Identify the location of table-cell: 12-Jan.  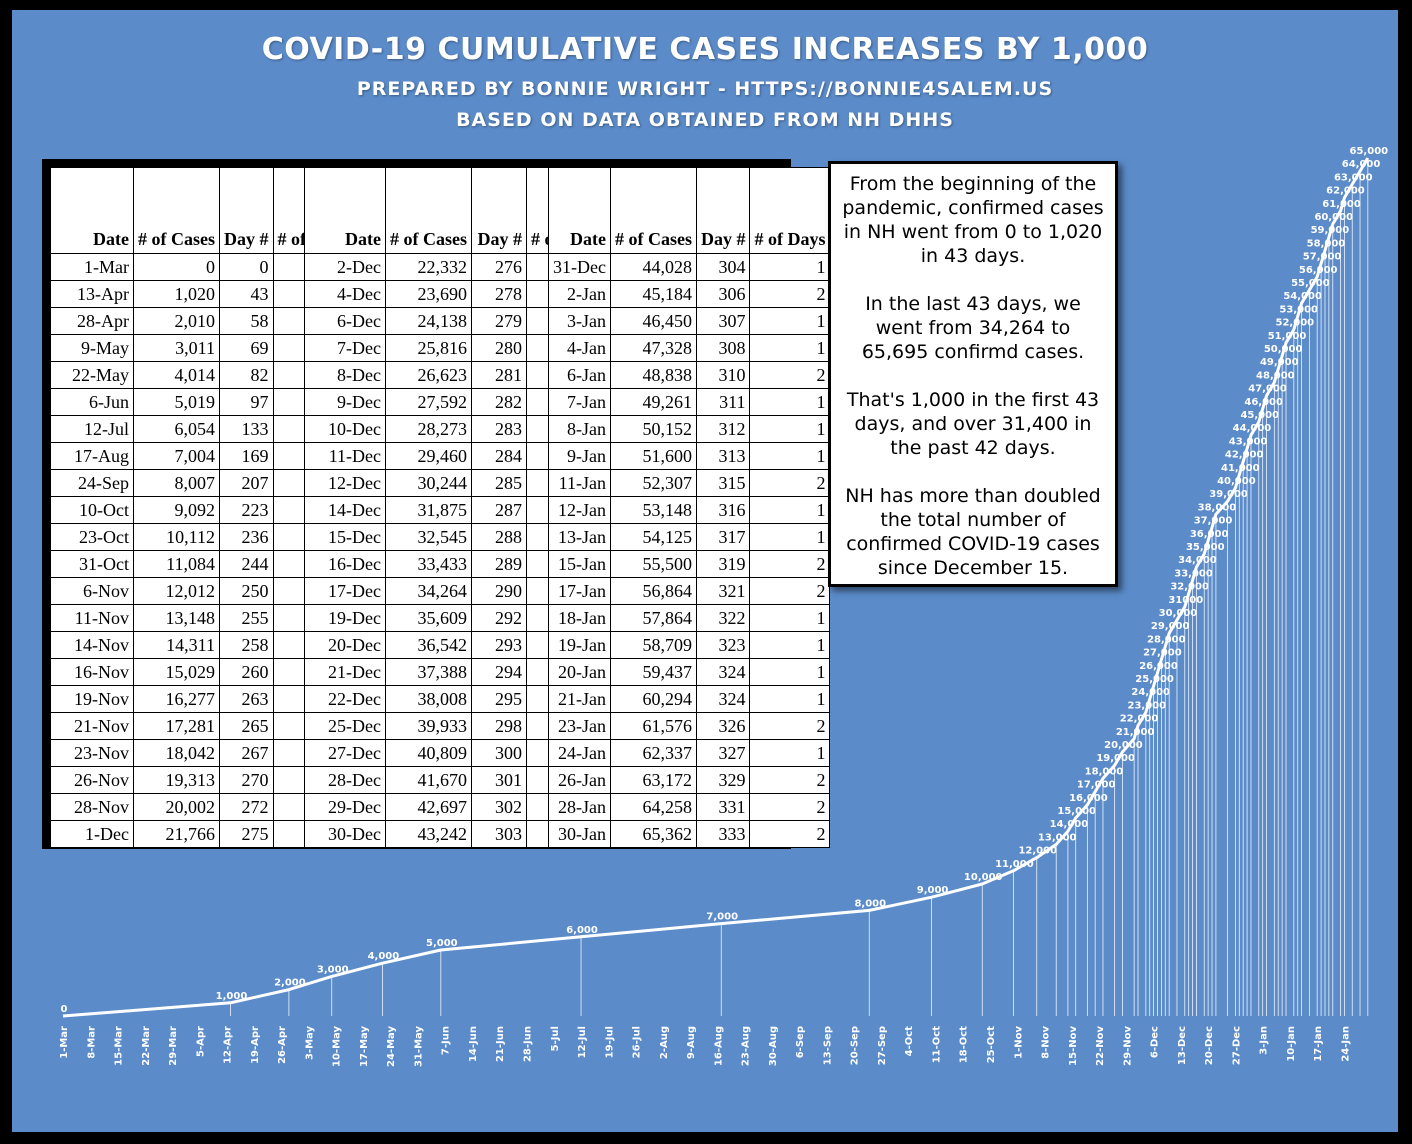
(579, 510).